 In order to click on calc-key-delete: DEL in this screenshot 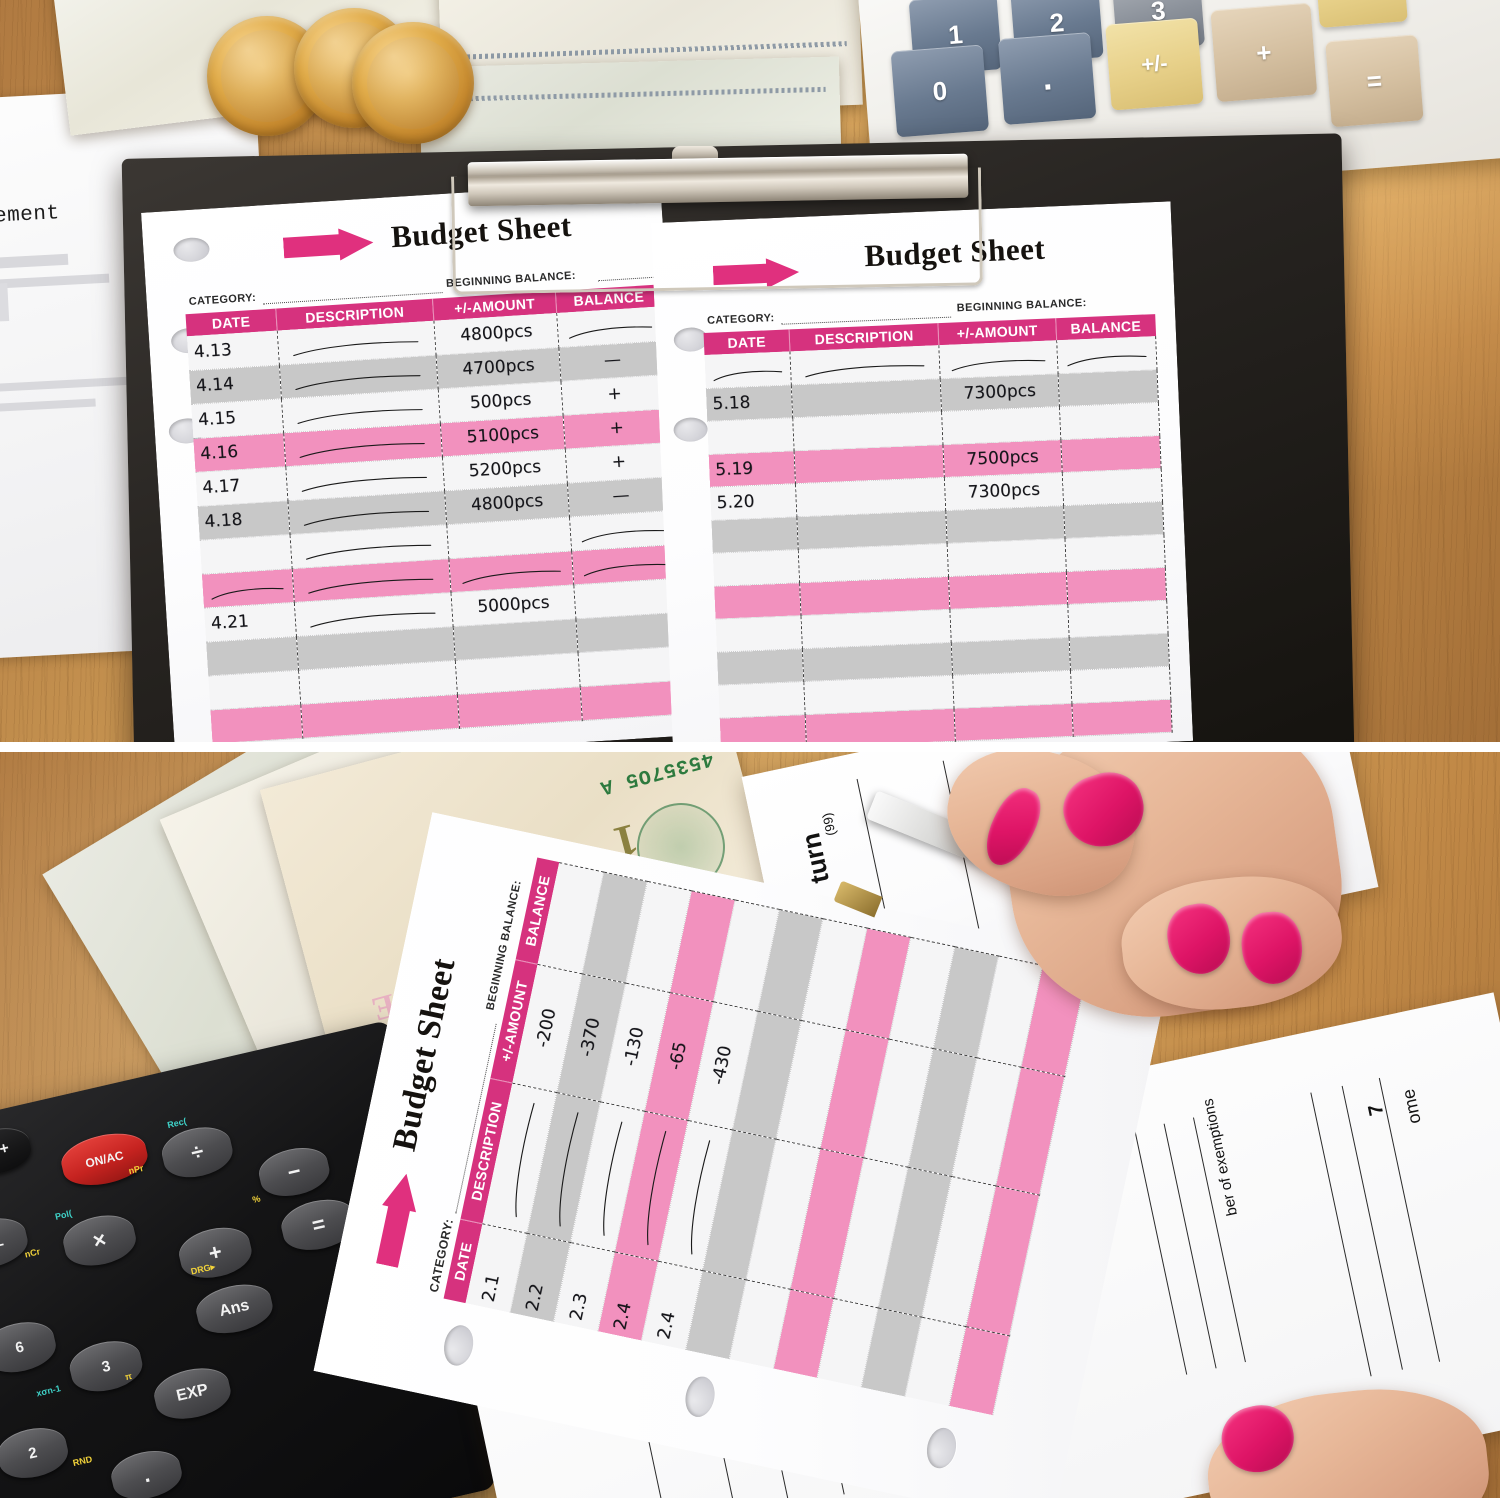, I will do `click(16, 1243)`.